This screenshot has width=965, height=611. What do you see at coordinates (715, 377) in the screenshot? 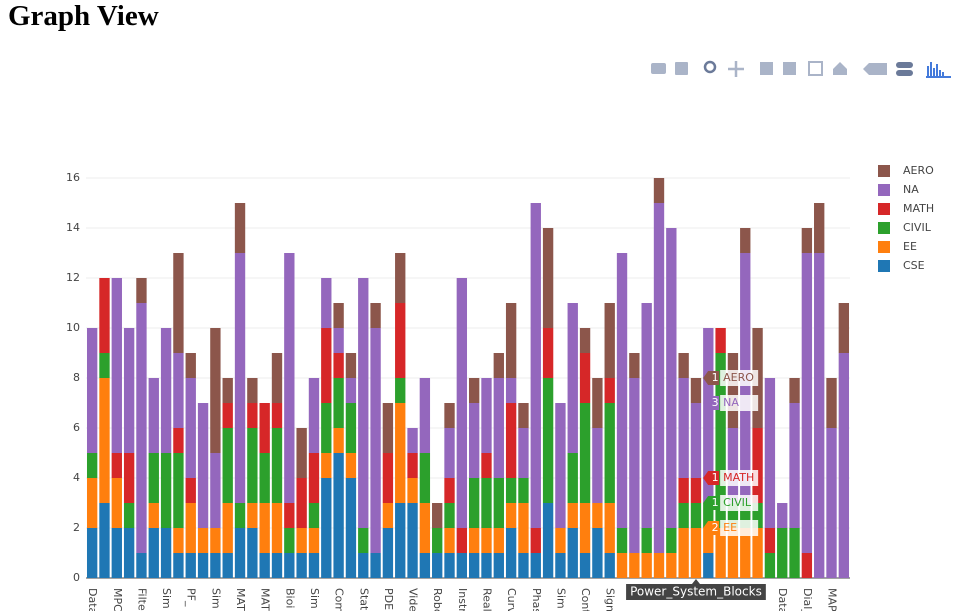
I see `hover-value: 1` at bounding box center [715, 377].